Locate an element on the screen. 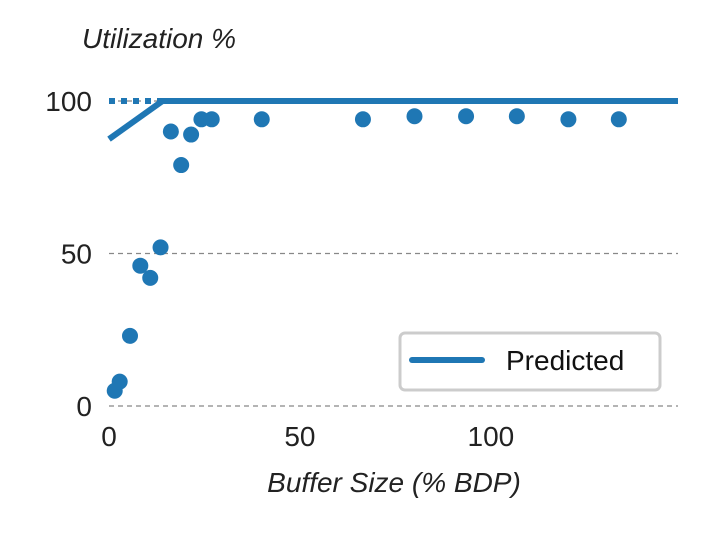 This screenshot has width=714, height=535. x-tick-label-100: 100 is located at coordinates (491, 436).